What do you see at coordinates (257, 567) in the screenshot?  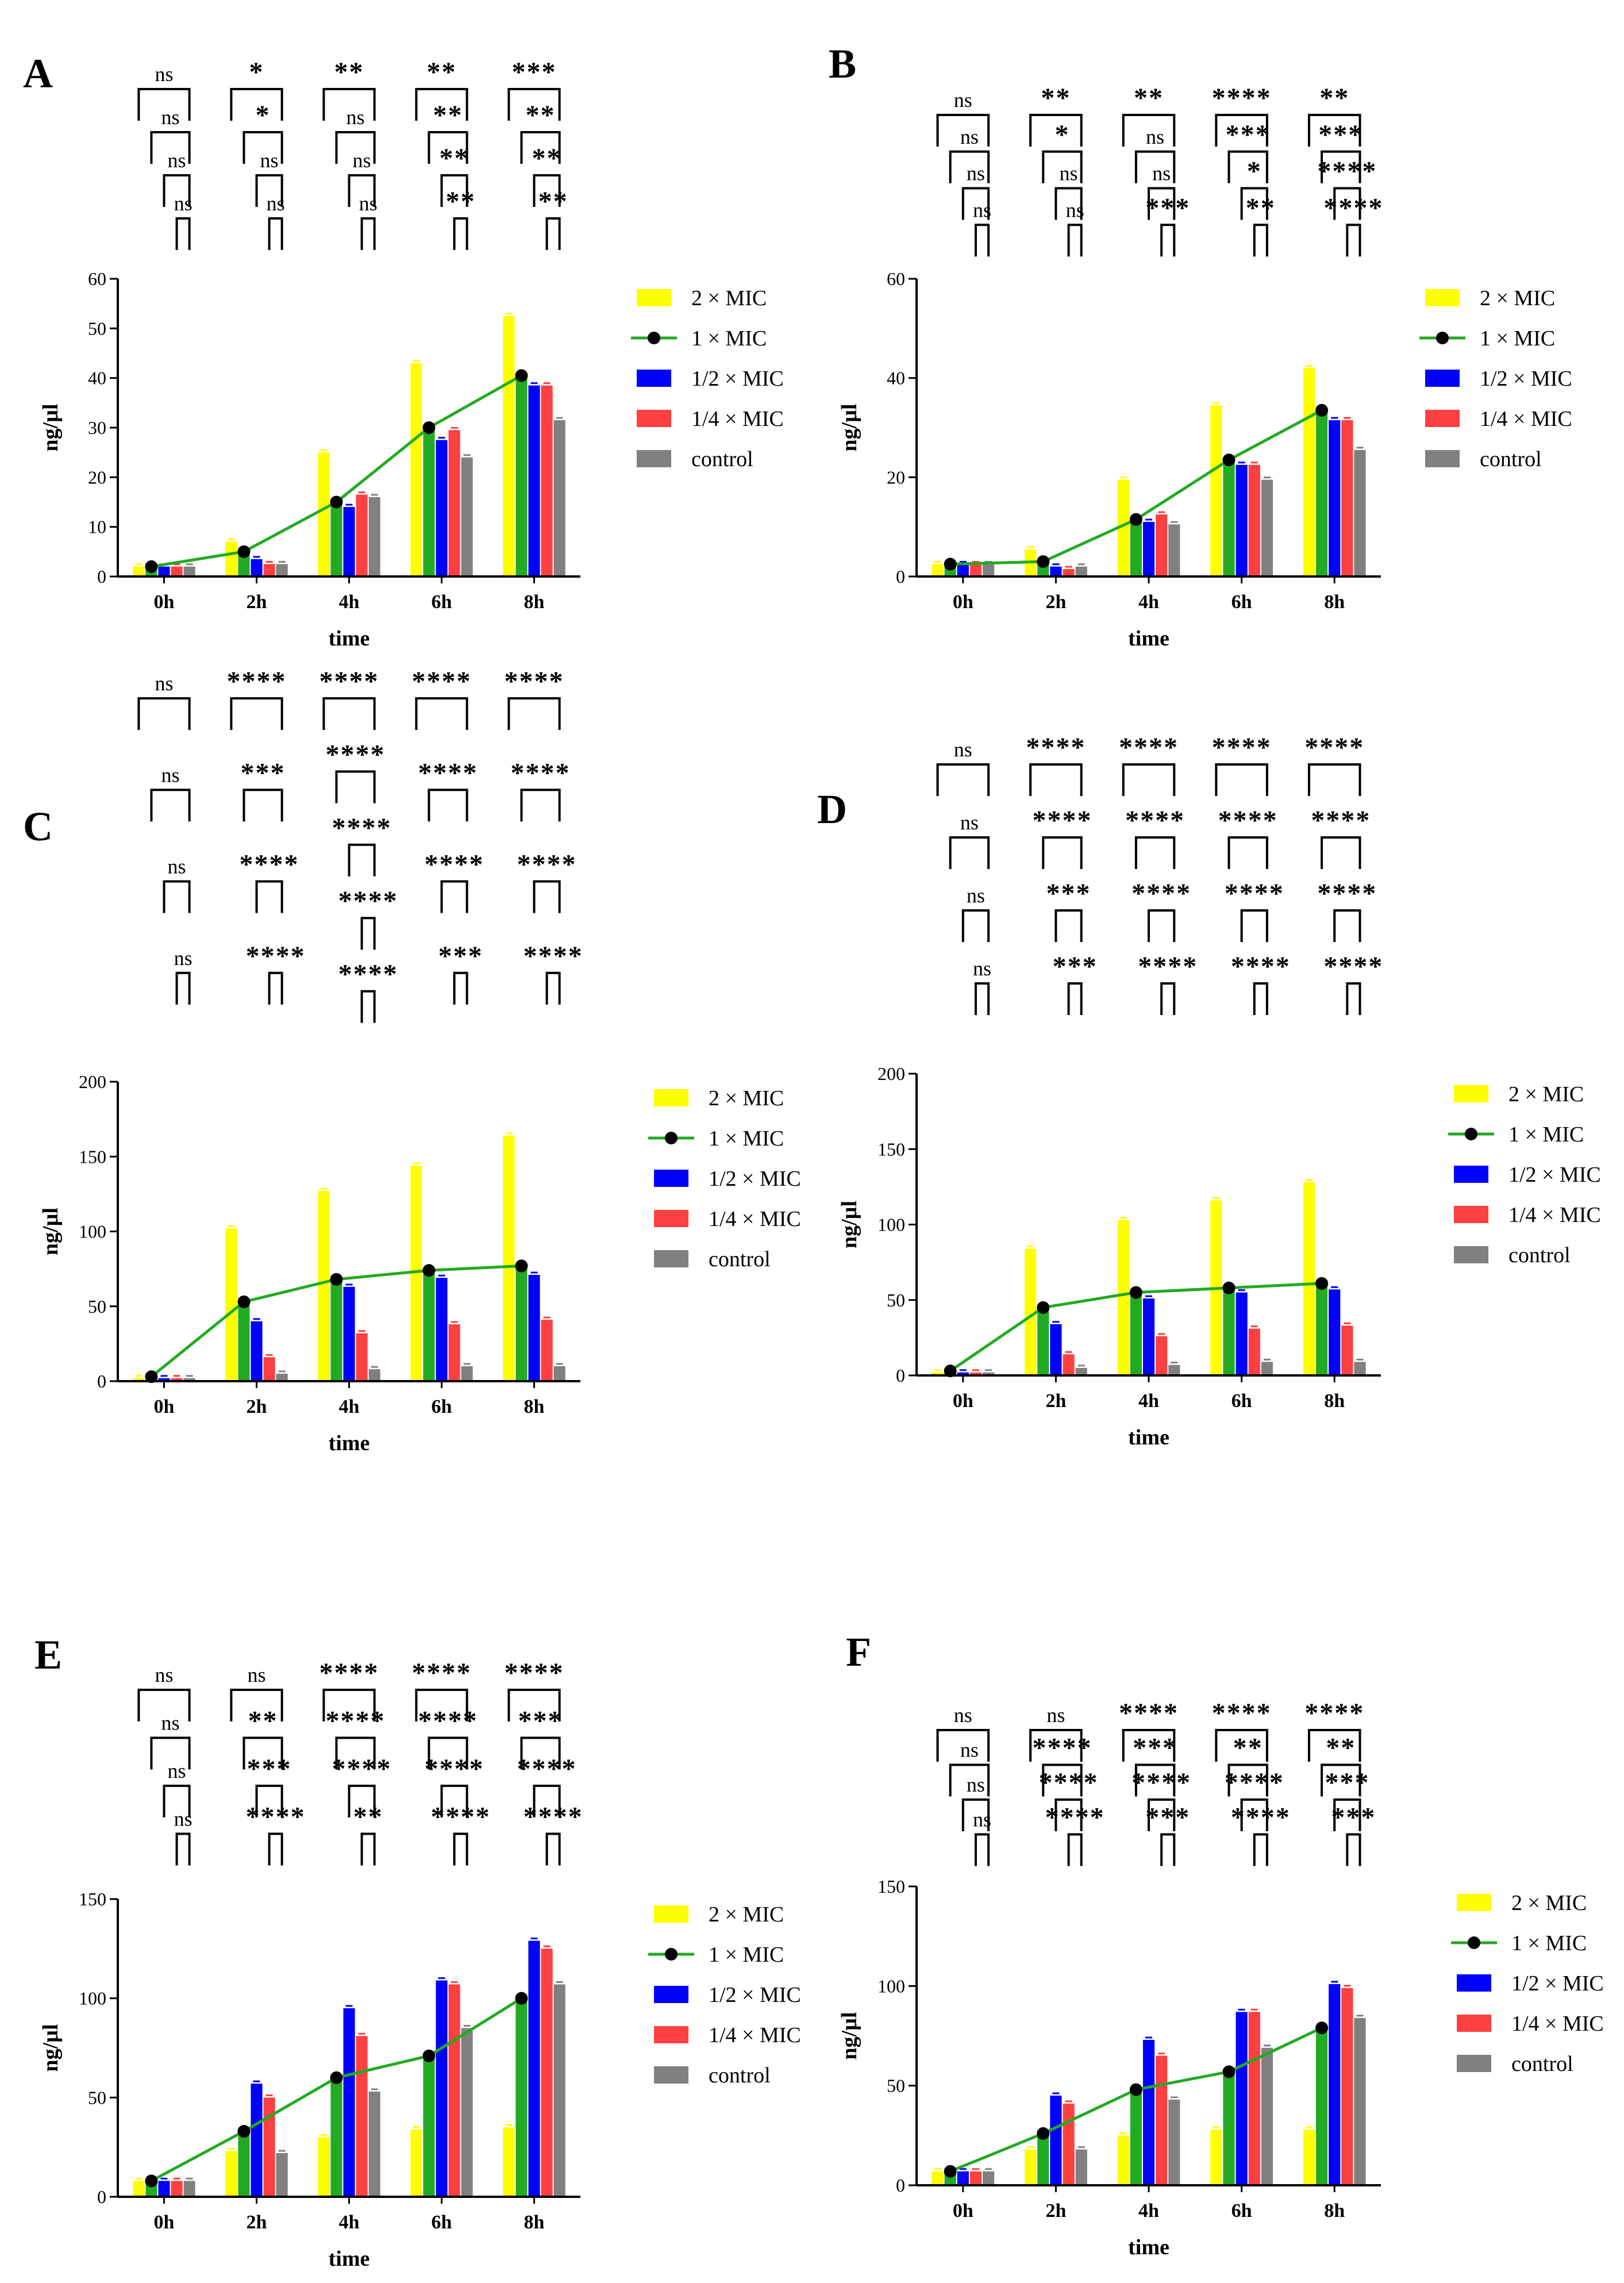 I see `bar-3-2h` at bounding box center [257, 567].